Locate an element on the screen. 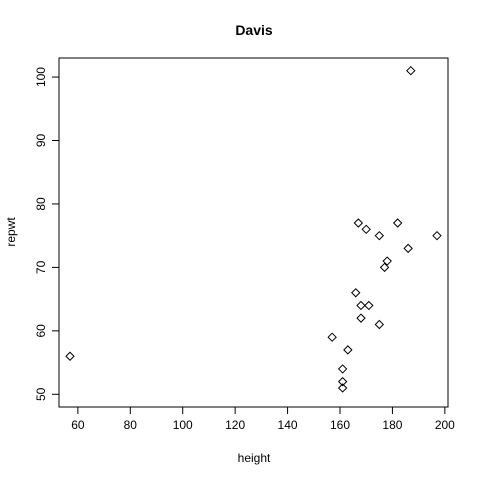 This screenshot has width=480, height=480. x-tick-label: 60 is located at coordinates (78, 425).